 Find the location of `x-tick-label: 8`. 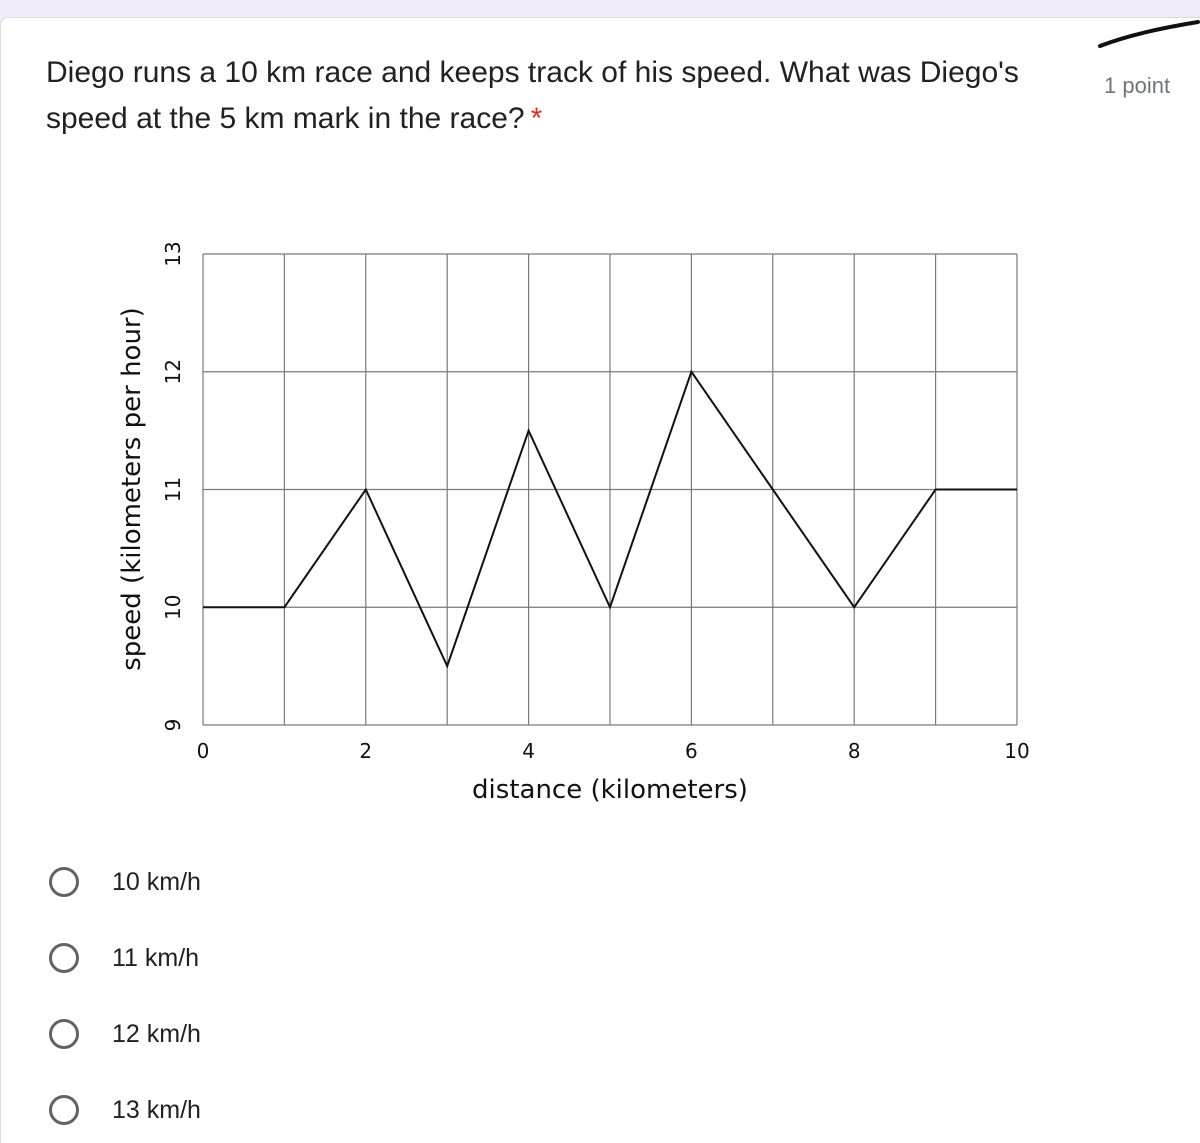

x-tick-label: 8 is located at coordinates (854, 751).